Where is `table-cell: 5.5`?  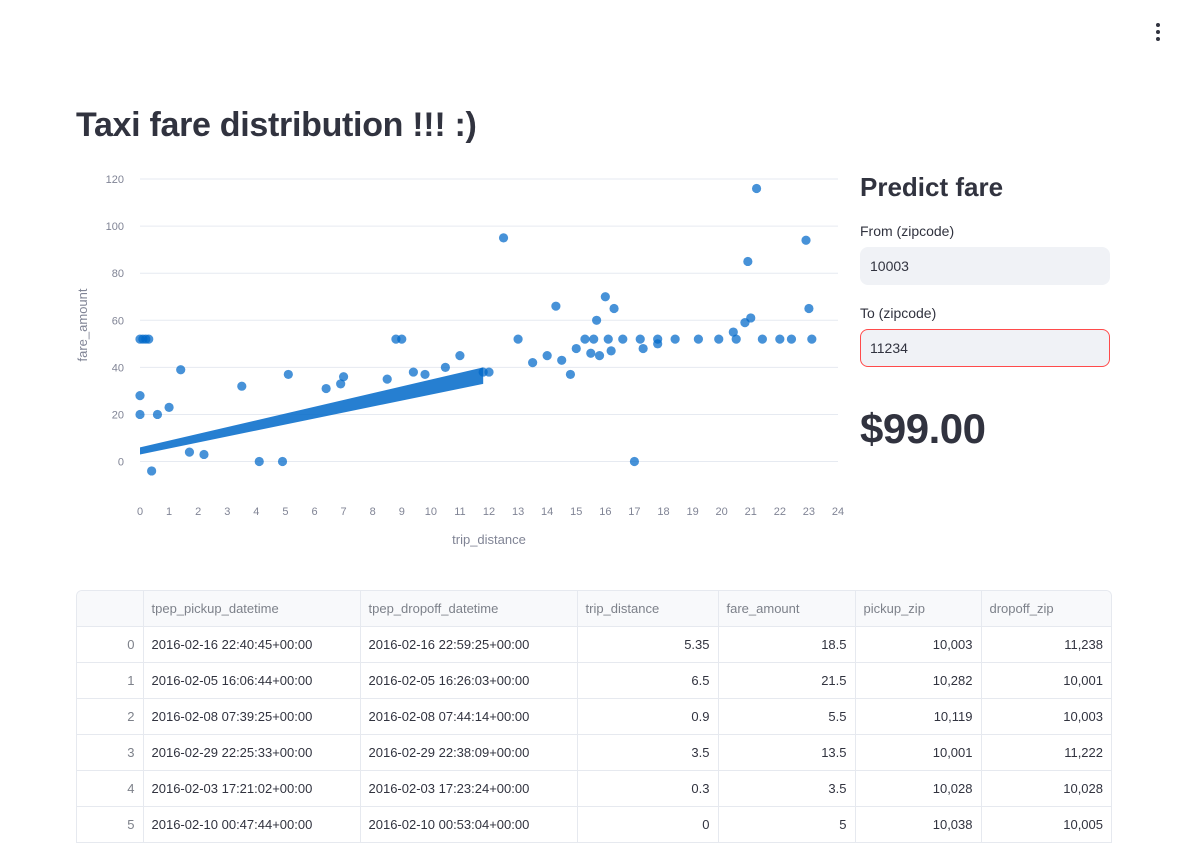 table-cell: 5.5 is located at coordinates (786, 717).